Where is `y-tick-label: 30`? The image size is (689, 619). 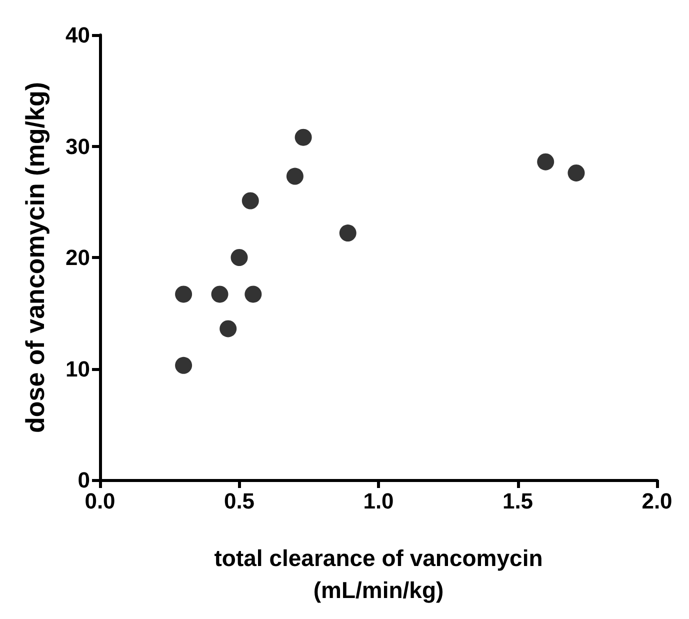 y-tick-label: 30 is located at coordinates (78, 146).